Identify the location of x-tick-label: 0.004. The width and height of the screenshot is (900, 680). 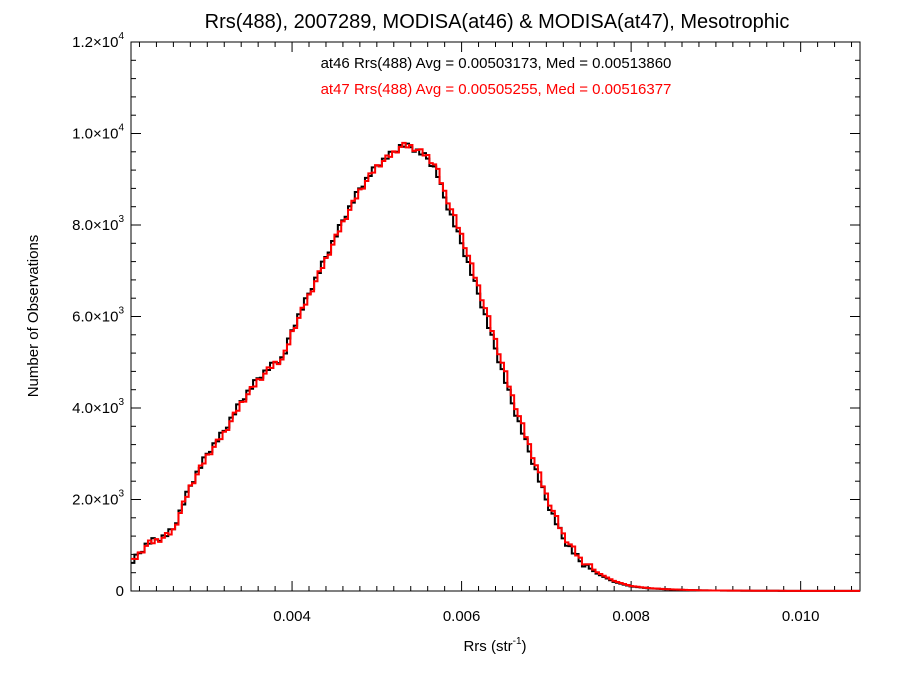
(292, 616).